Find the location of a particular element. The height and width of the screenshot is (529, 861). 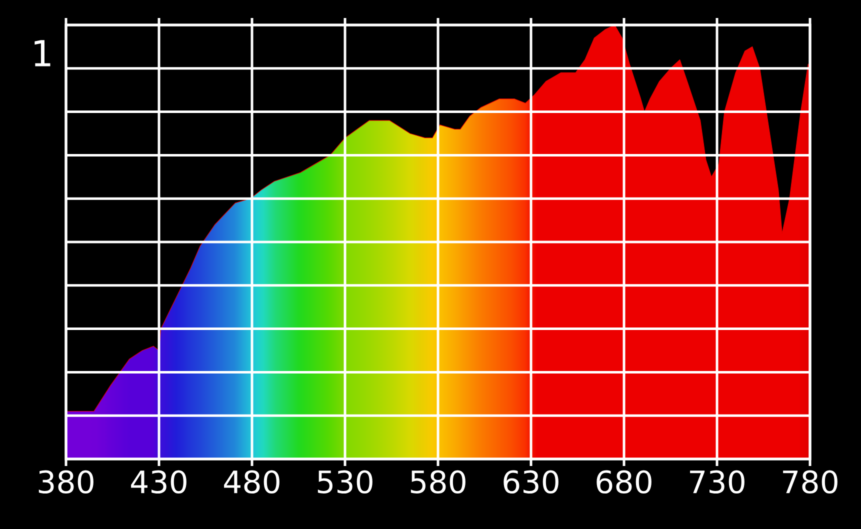

x-tick-label: 680 is located at coordinates (624, 482).